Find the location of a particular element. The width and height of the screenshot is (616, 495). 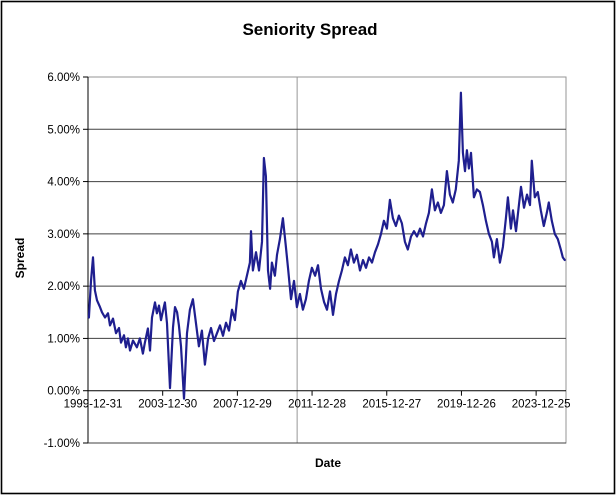

y-tick-label: 4.00% is located at coordinates (63, 183).